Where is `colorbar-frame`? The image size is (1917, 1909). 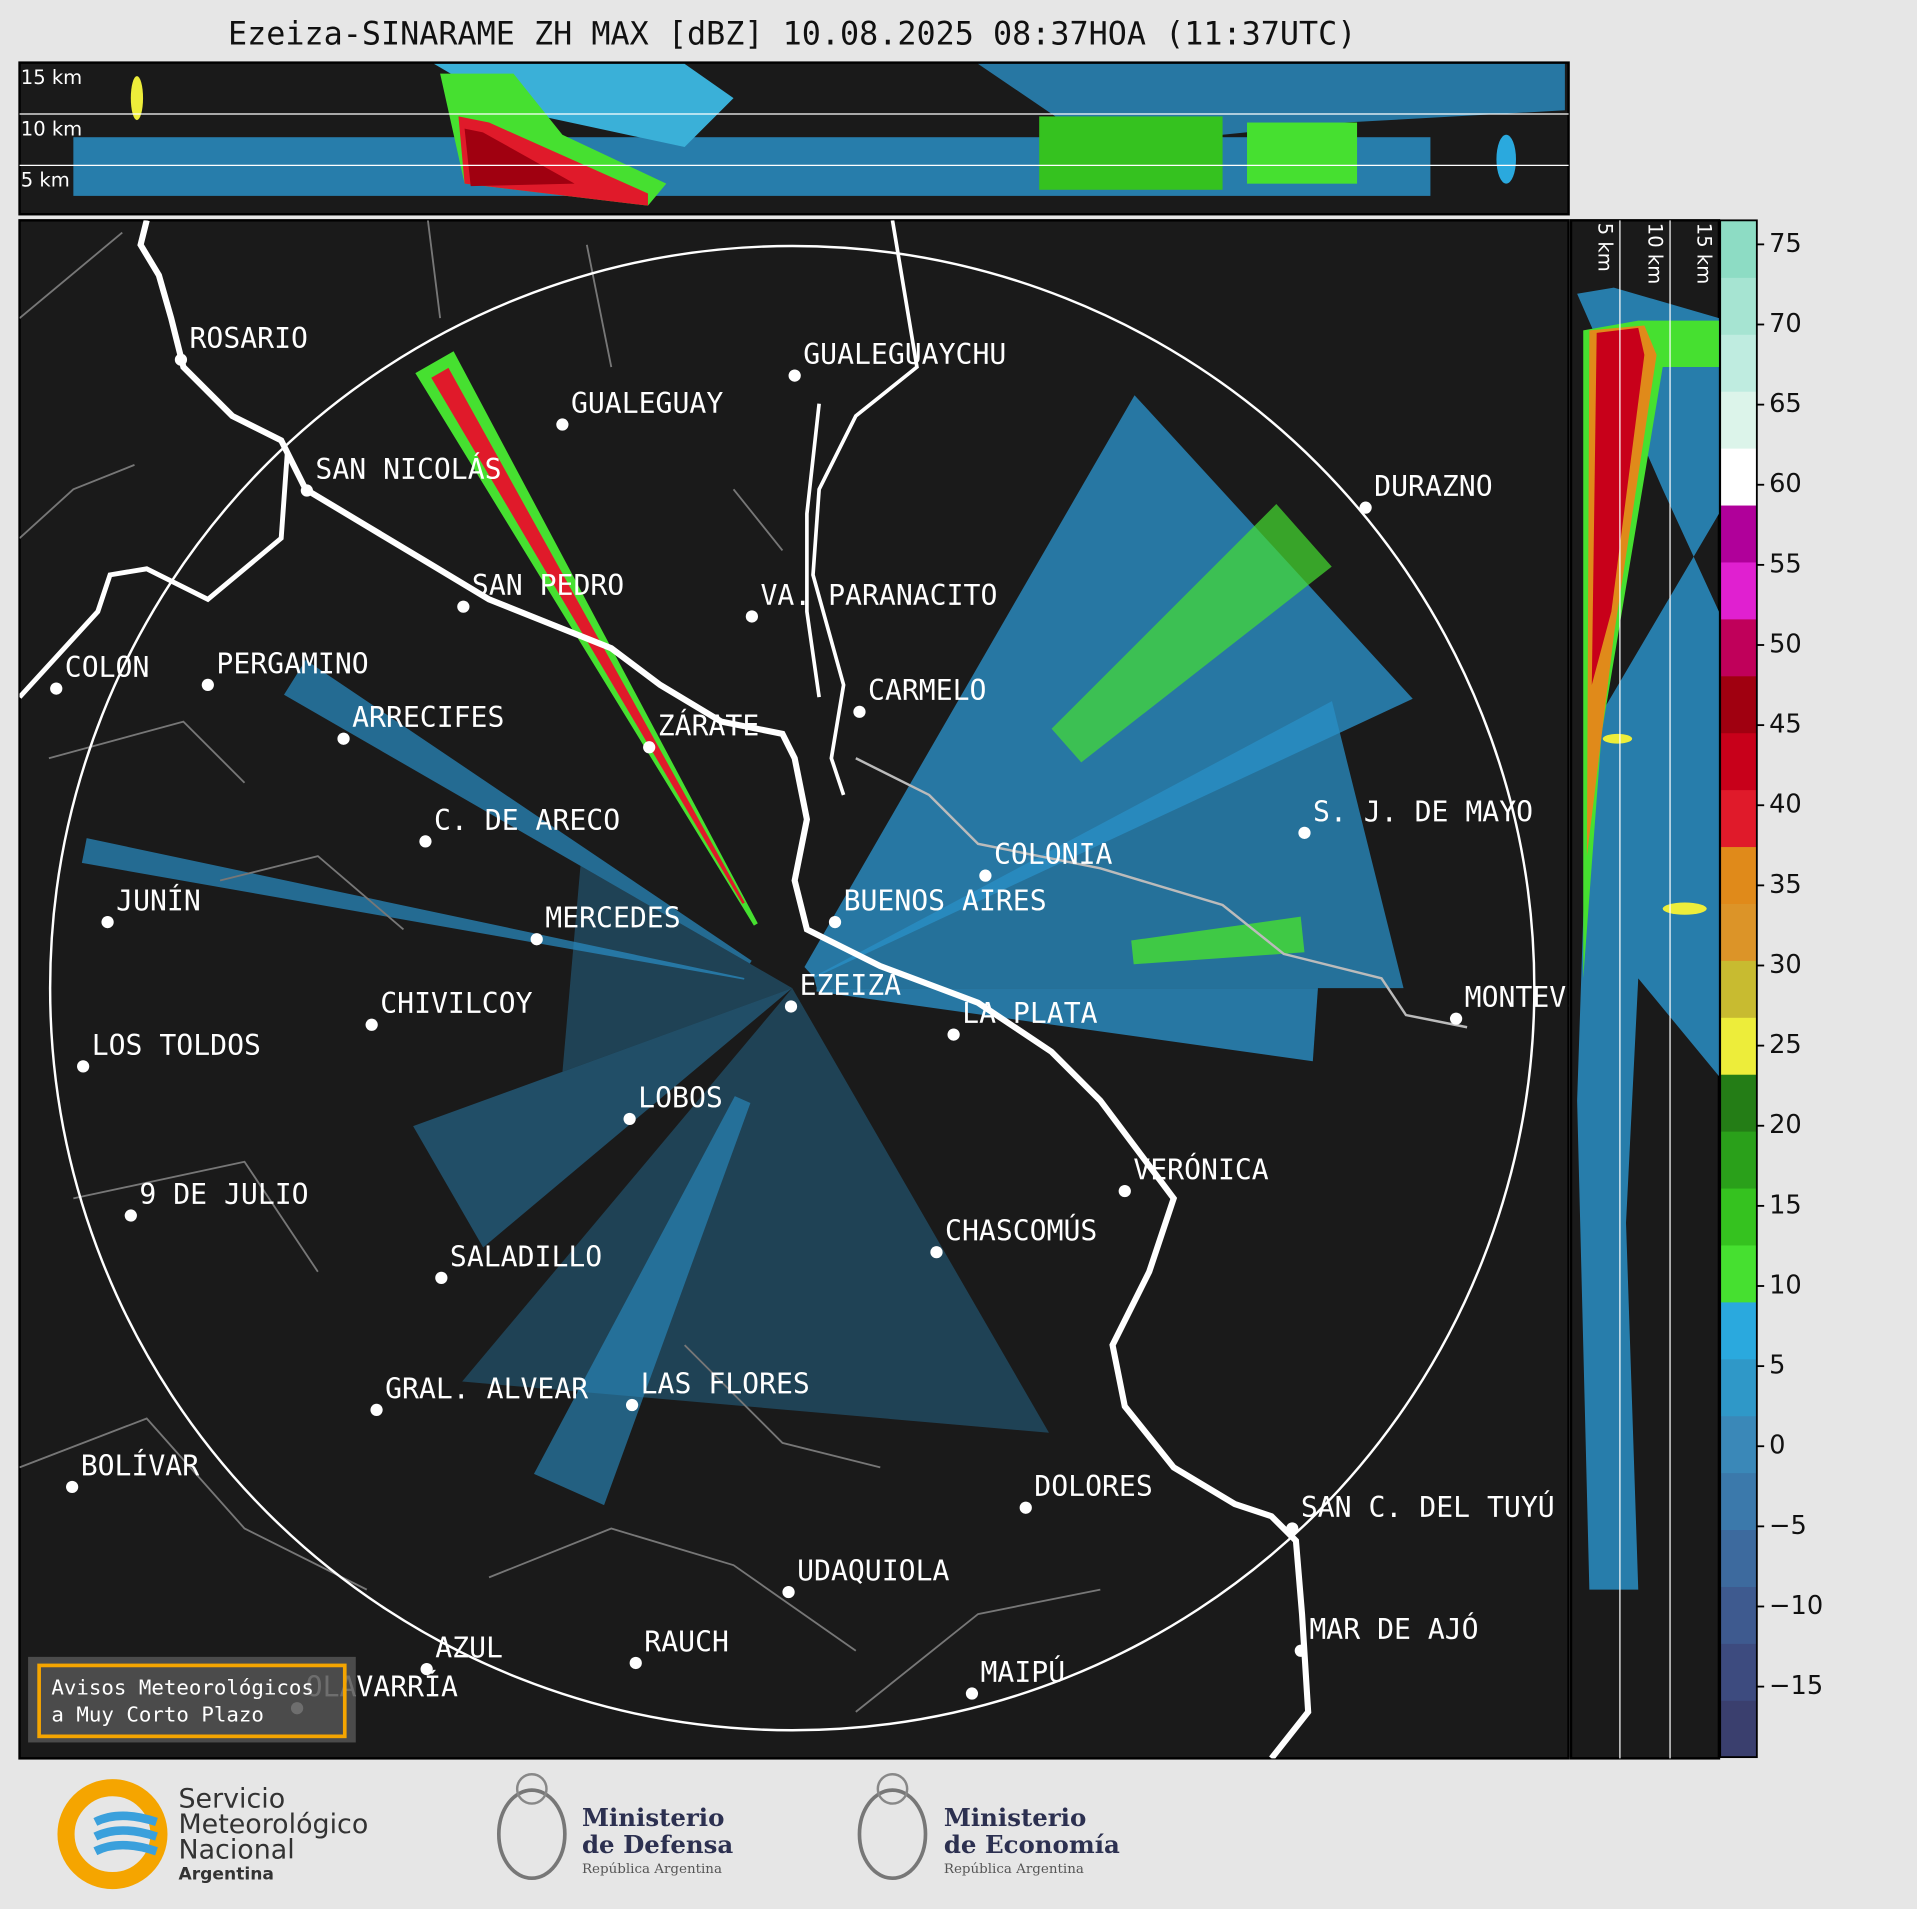 colorbar-frame is located at coordinates (1738, 989).